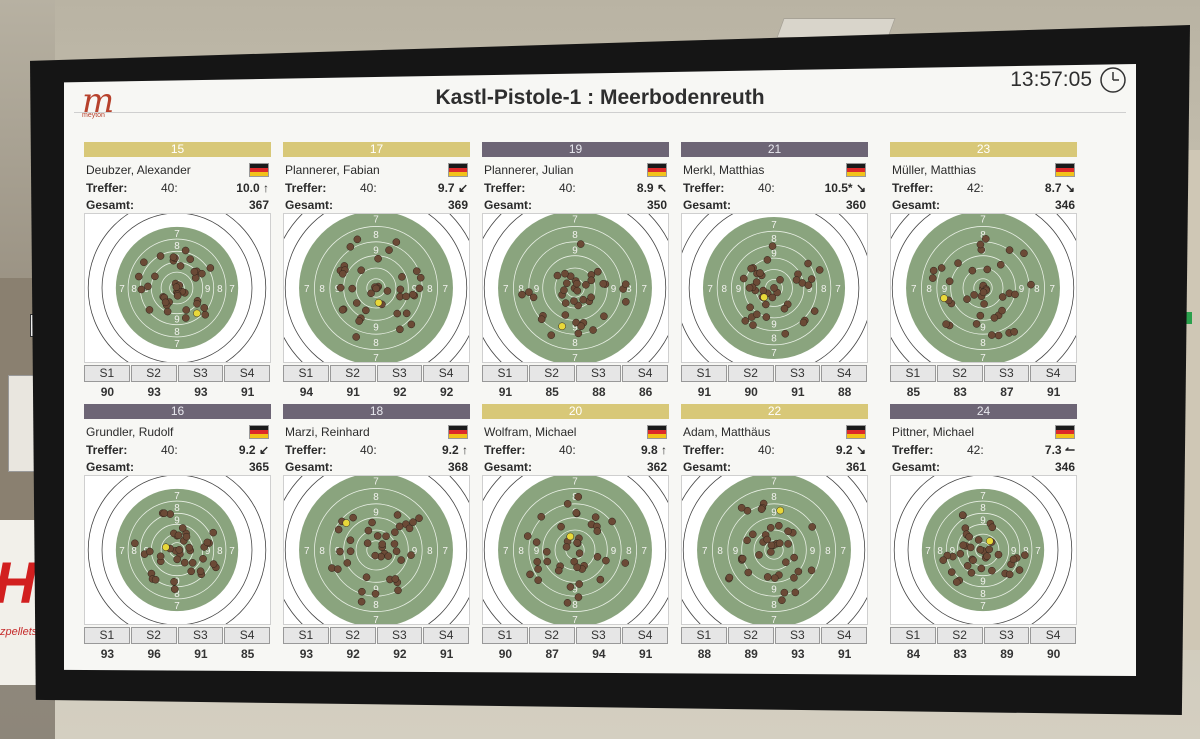  What do you see at coordinates (457, 205) in the screenshot?
I see `total-score: 369` at bounding box center [457, 205].